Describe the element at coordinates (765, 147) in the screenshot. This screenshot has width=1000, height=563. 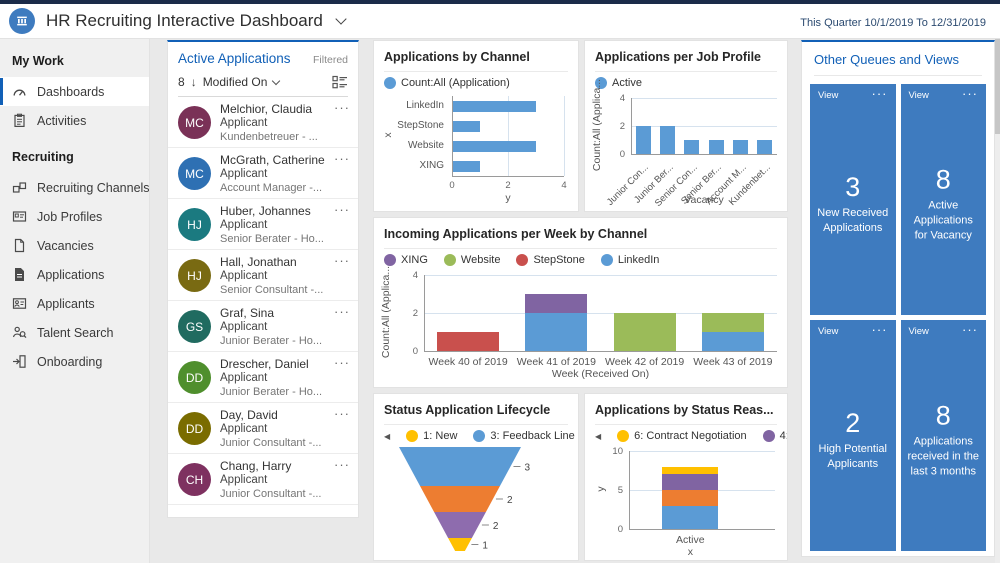
I see `bar-segment-value-kundenbet` at that location.